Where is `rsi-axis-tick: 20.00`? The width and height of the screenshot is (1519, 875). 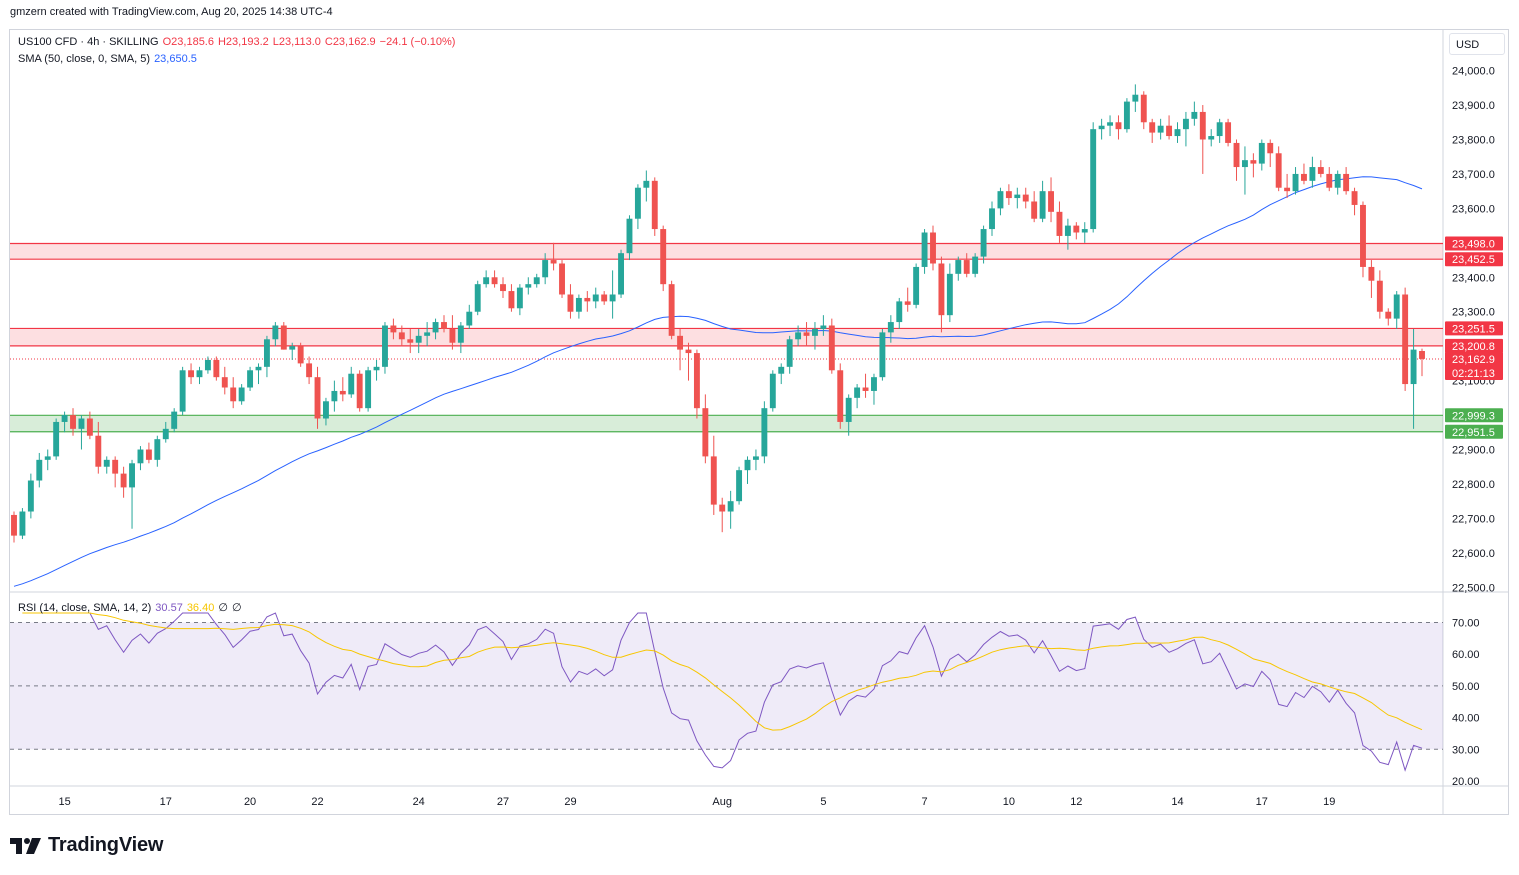
rsi-axis-tick: 20.00 is located at coordinates (1466, 782).